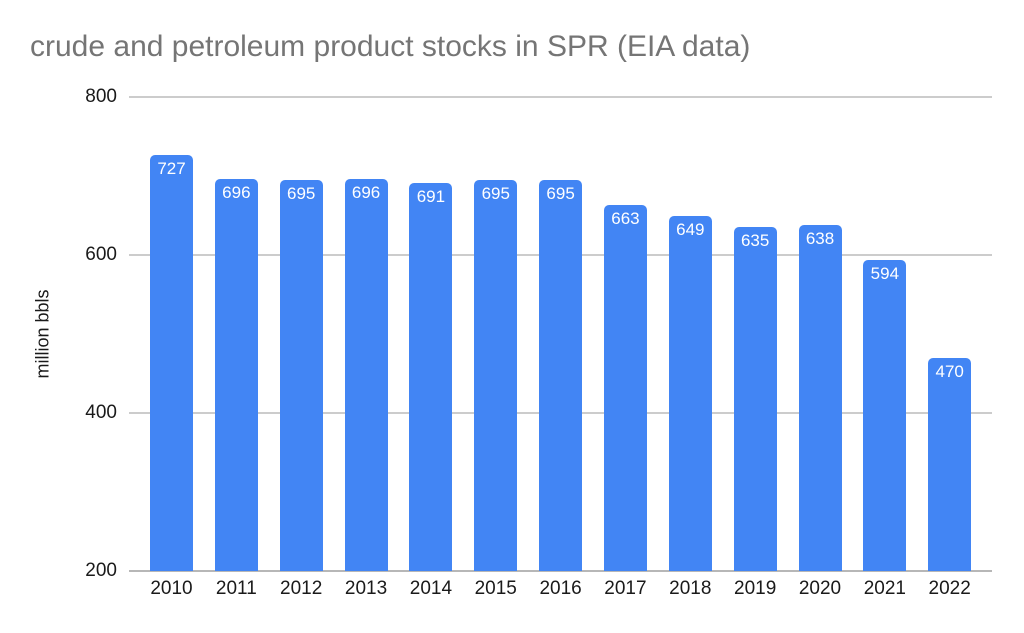 The width and height of the screenshot is (1024, 633). Describe the element at coordinates (42, 334) in the screenshot. I see `y-axis-title: million bbls` at that location.